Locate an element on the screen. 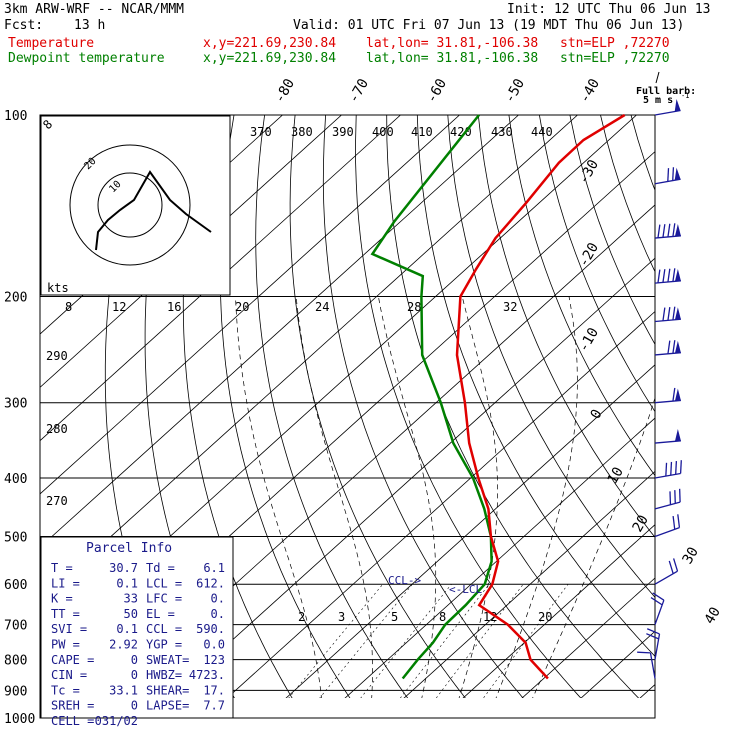 This screenshot has width=740, height=740. parcel-info-key: CAPE = is located at coordinates (72, 660).